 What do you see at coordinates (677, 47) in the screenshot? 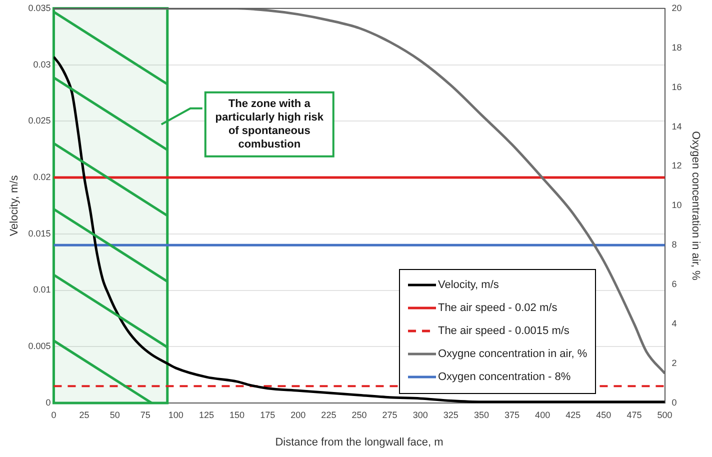
I see `y2-tick-label: 18` at bounding box center [677, 47].